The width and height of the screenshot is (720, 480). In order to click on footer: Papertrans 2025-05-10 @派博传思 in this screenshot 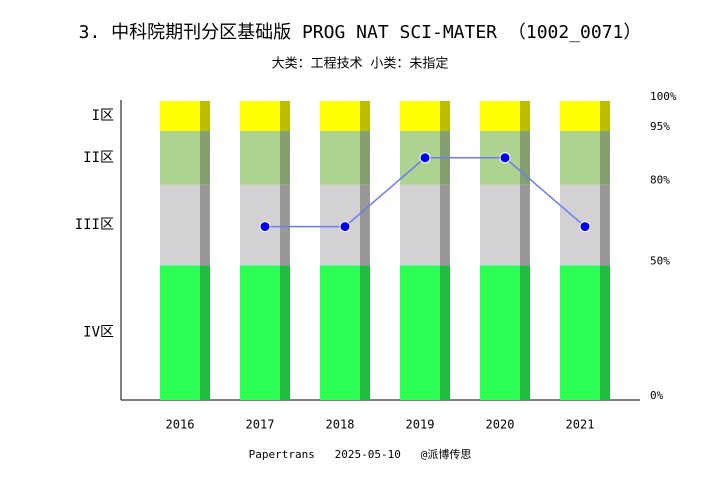, I will do `click(360, 454)`.